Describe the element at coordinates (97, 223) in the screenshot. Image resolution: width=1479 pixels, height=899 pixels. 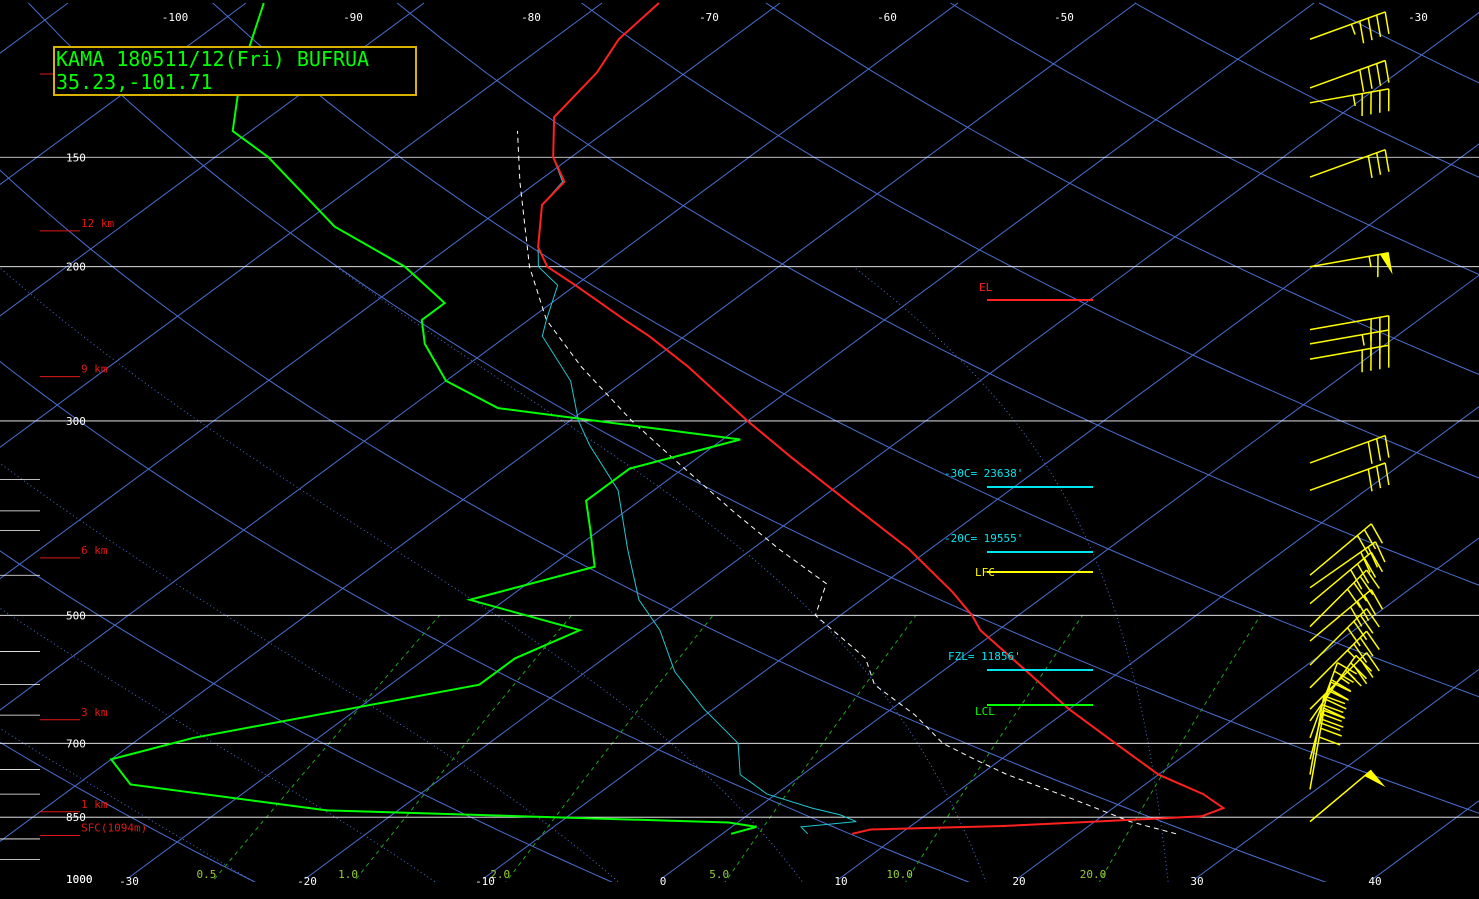
I see `height-label: 12 km` at that location.